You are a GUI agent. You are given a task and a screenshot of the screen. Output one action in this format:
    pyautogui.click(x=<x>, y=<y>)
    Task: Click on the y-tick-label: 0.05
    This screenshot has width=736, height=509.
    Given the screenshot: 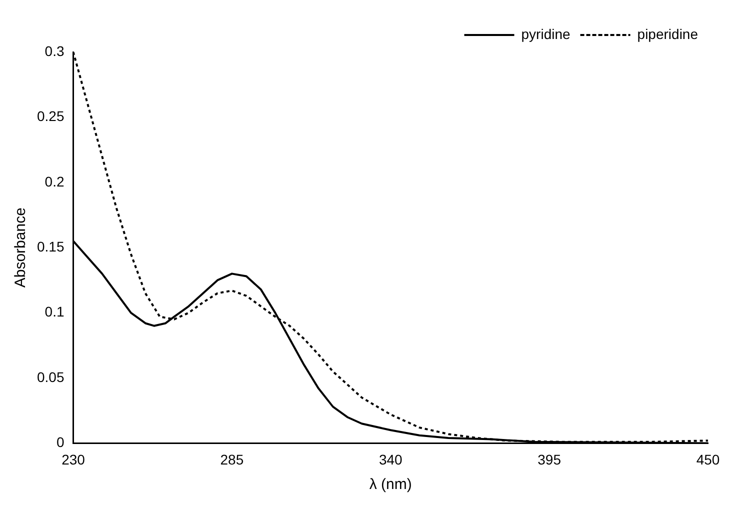 What is the action you would take?
    pyautogui.click(x=50, y=376)
    